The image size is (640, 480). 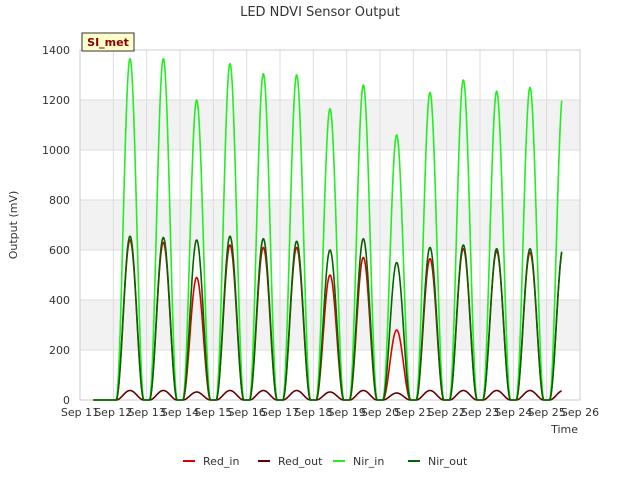 What do you see at coordinates (313, 412) in the screenshot?
I see `x-tick-label: Sep 18` at bounding box center [313, 412].